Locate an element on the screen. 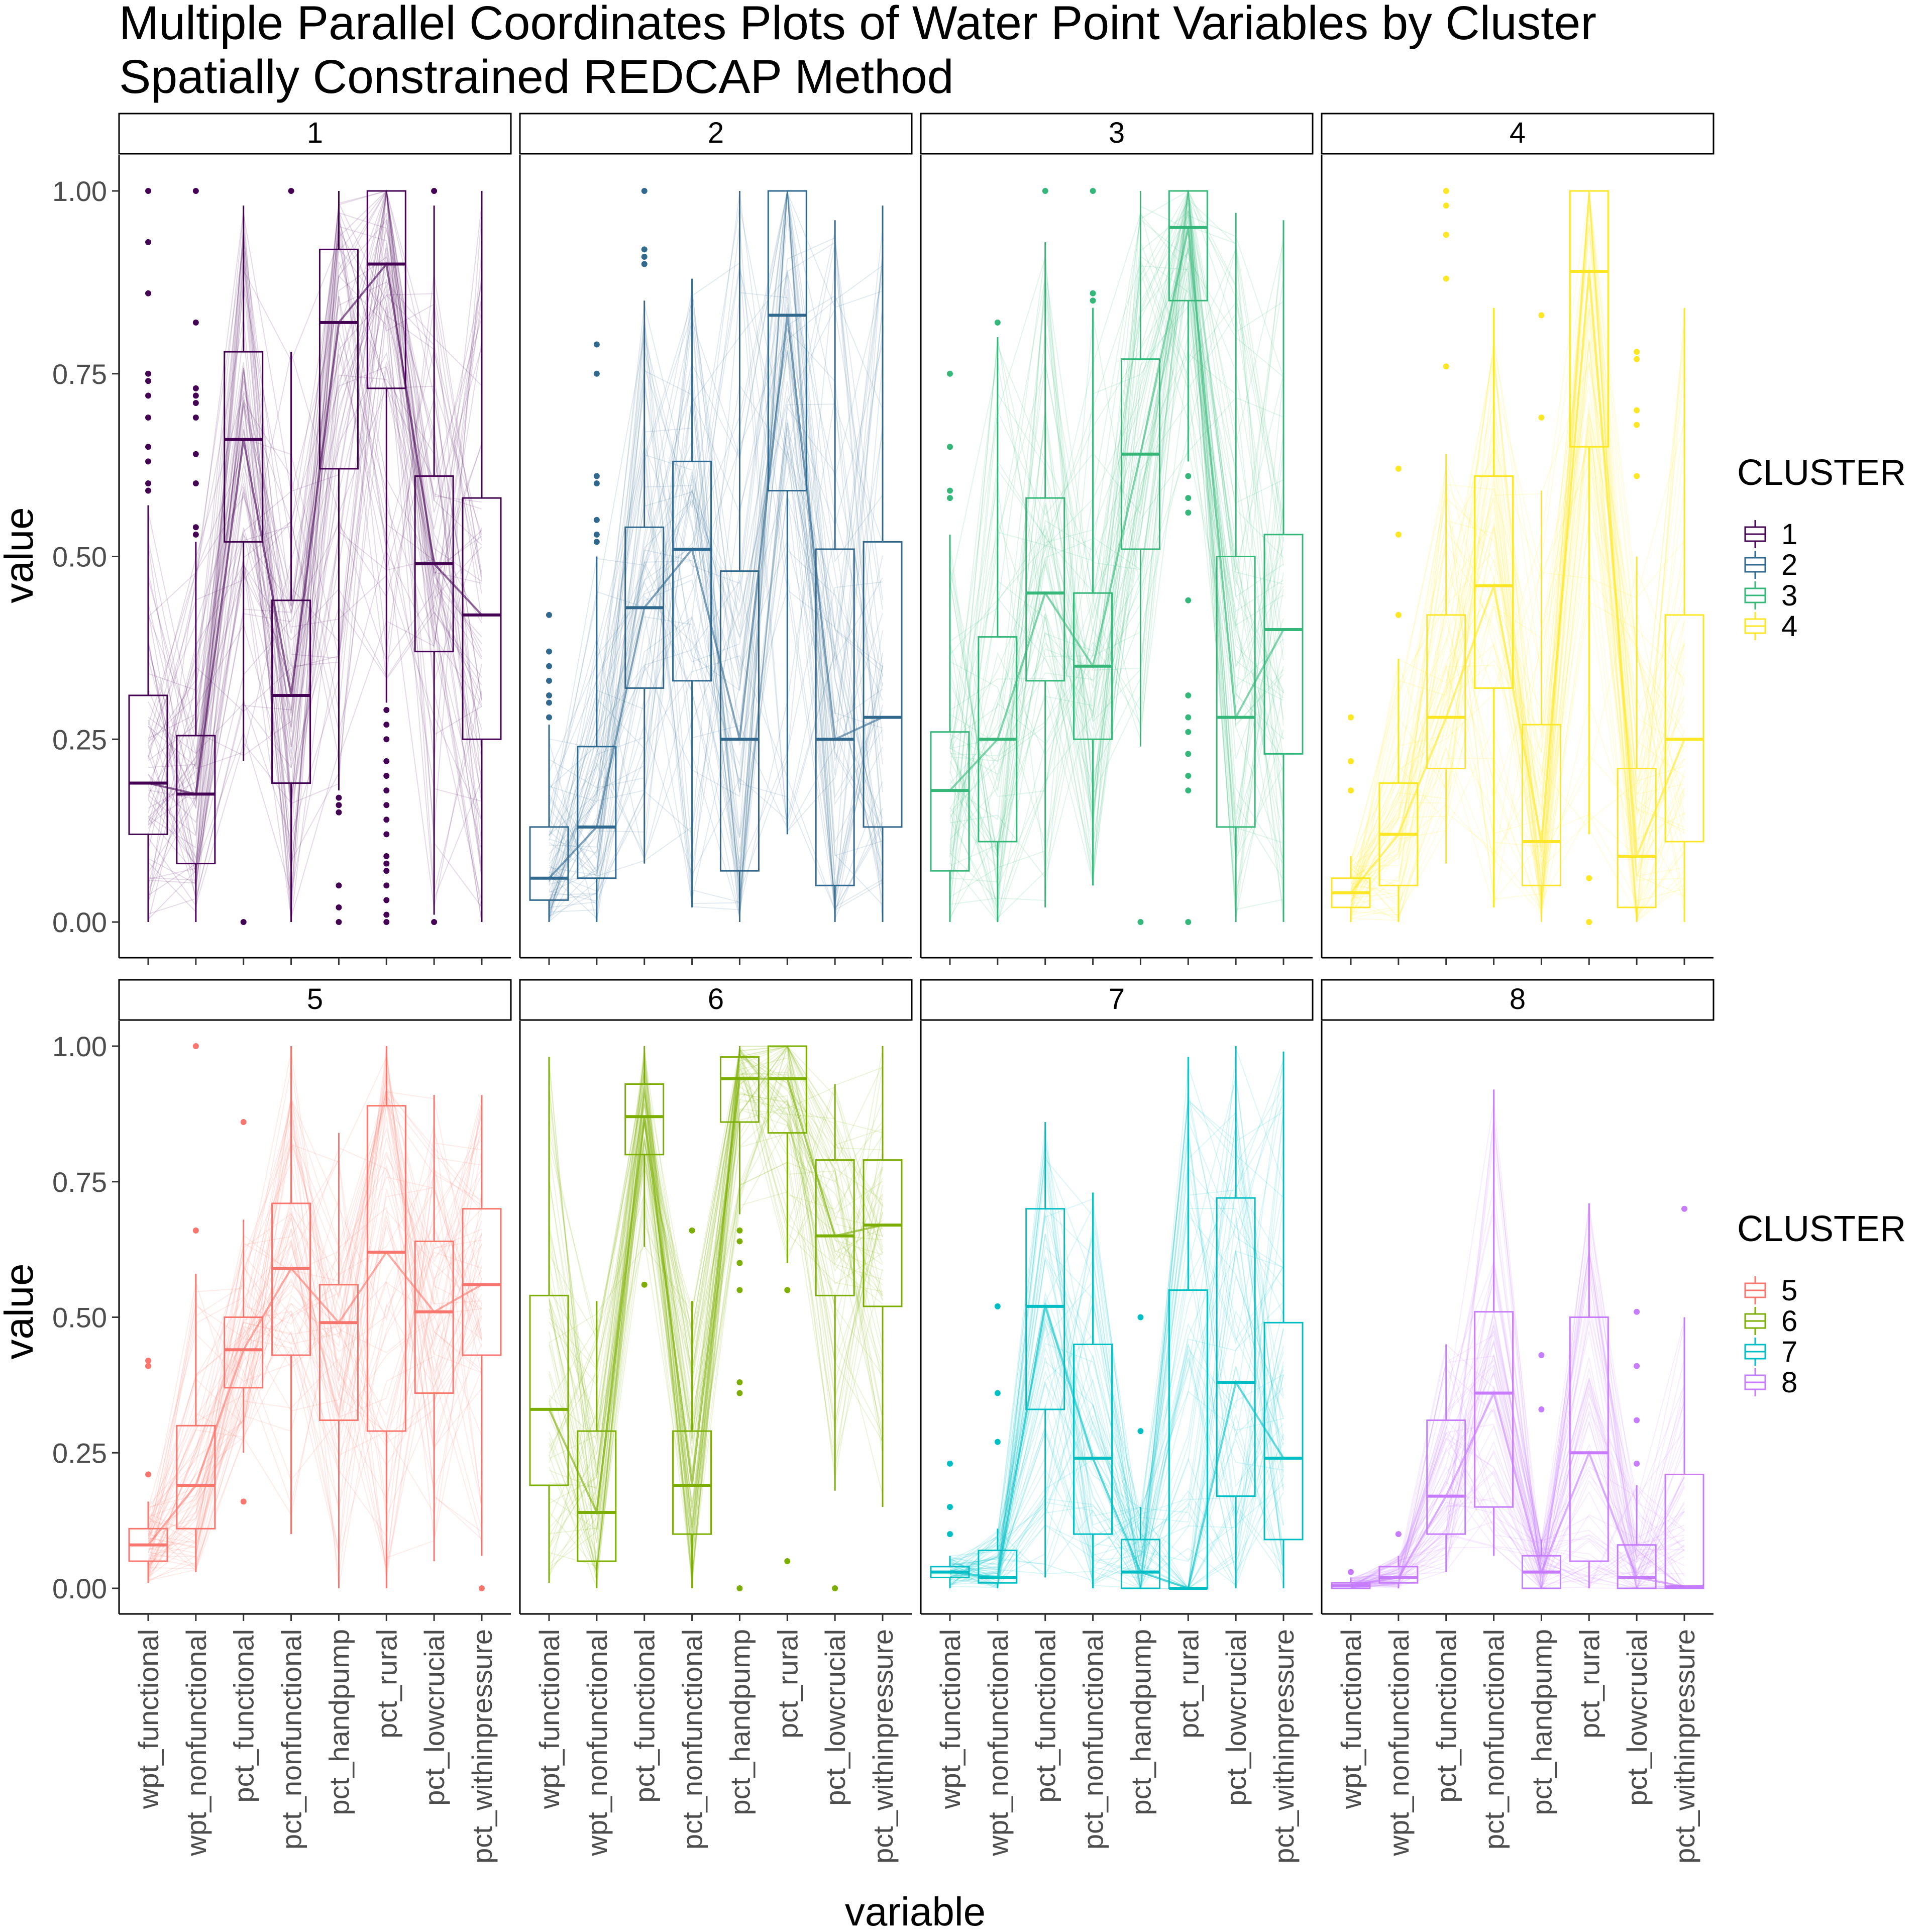 The image size is (1929, 1932). panel-2-box-pct_lowcrucial-iqr is located at coordinates (835, 717).